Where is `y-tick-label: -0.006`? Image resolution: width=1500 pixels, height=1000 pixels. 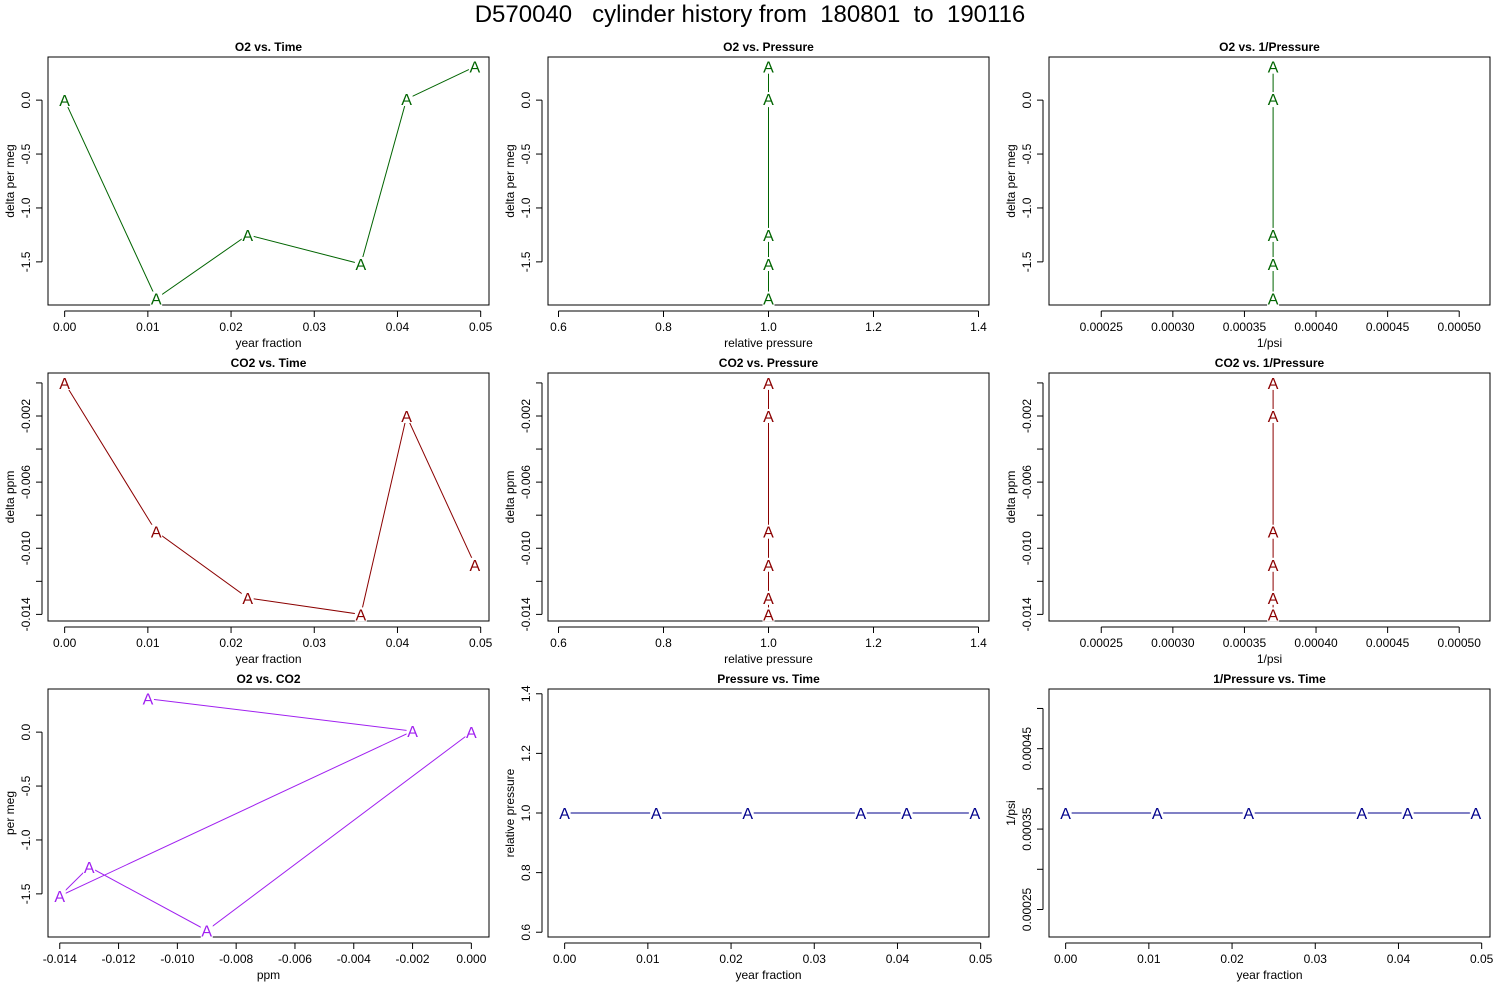
y-tick-label: -0.006 is located at coordinates (26, 482).